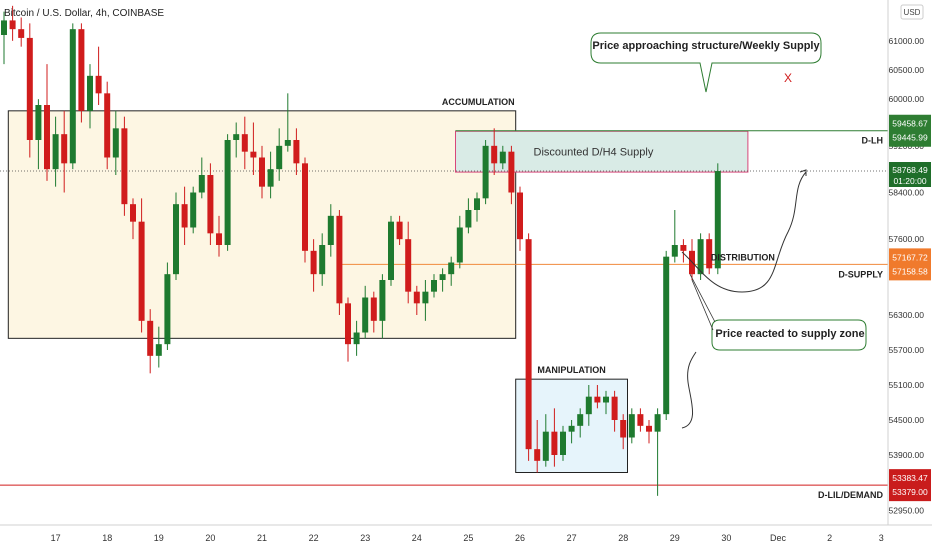  What do you see at coordinates (910, 138) in the screenshot?
I see `price-tag-value: 59445.99` at bounding box center [910, 138].